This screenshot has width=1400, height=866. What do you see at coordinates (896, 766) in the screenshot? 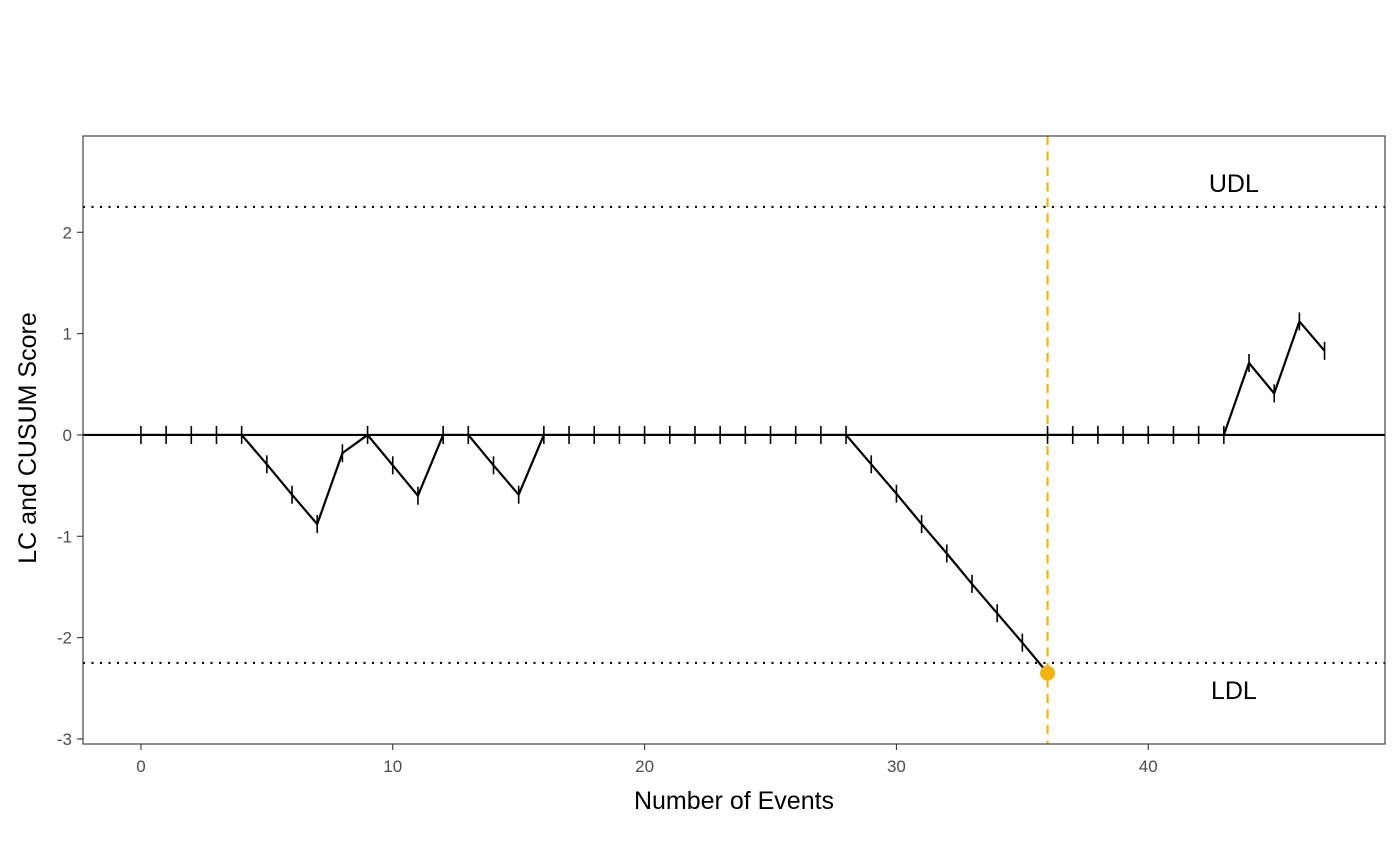
I see `x-tick-label: 30` at bounding box center [896, 766].